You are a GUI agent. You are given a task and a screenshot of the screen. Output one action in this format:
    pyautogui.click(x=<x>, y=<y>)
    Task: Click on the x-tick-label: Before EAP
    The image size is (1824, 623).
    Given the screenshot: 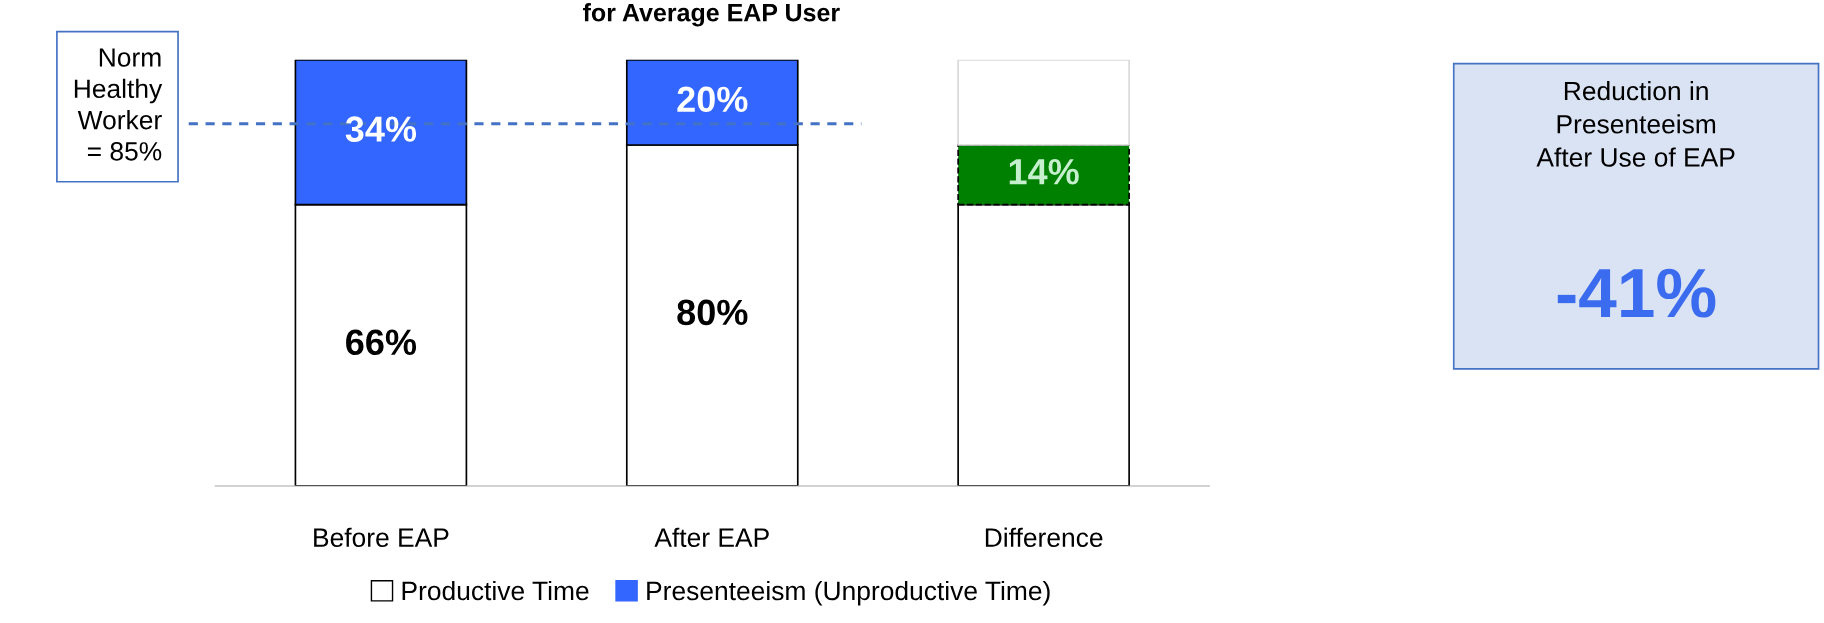 What is the action you would take?
    pyautogui.click(x=381, y=537)
    